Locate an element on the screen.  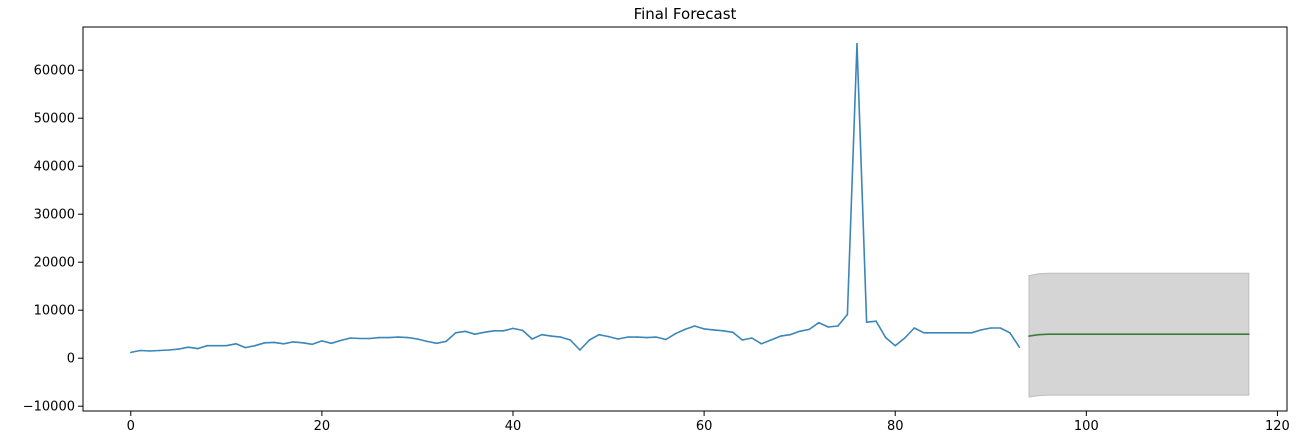
x-axis: 0 20 40 60 80 100 120 is located at coordinates (708, 422).